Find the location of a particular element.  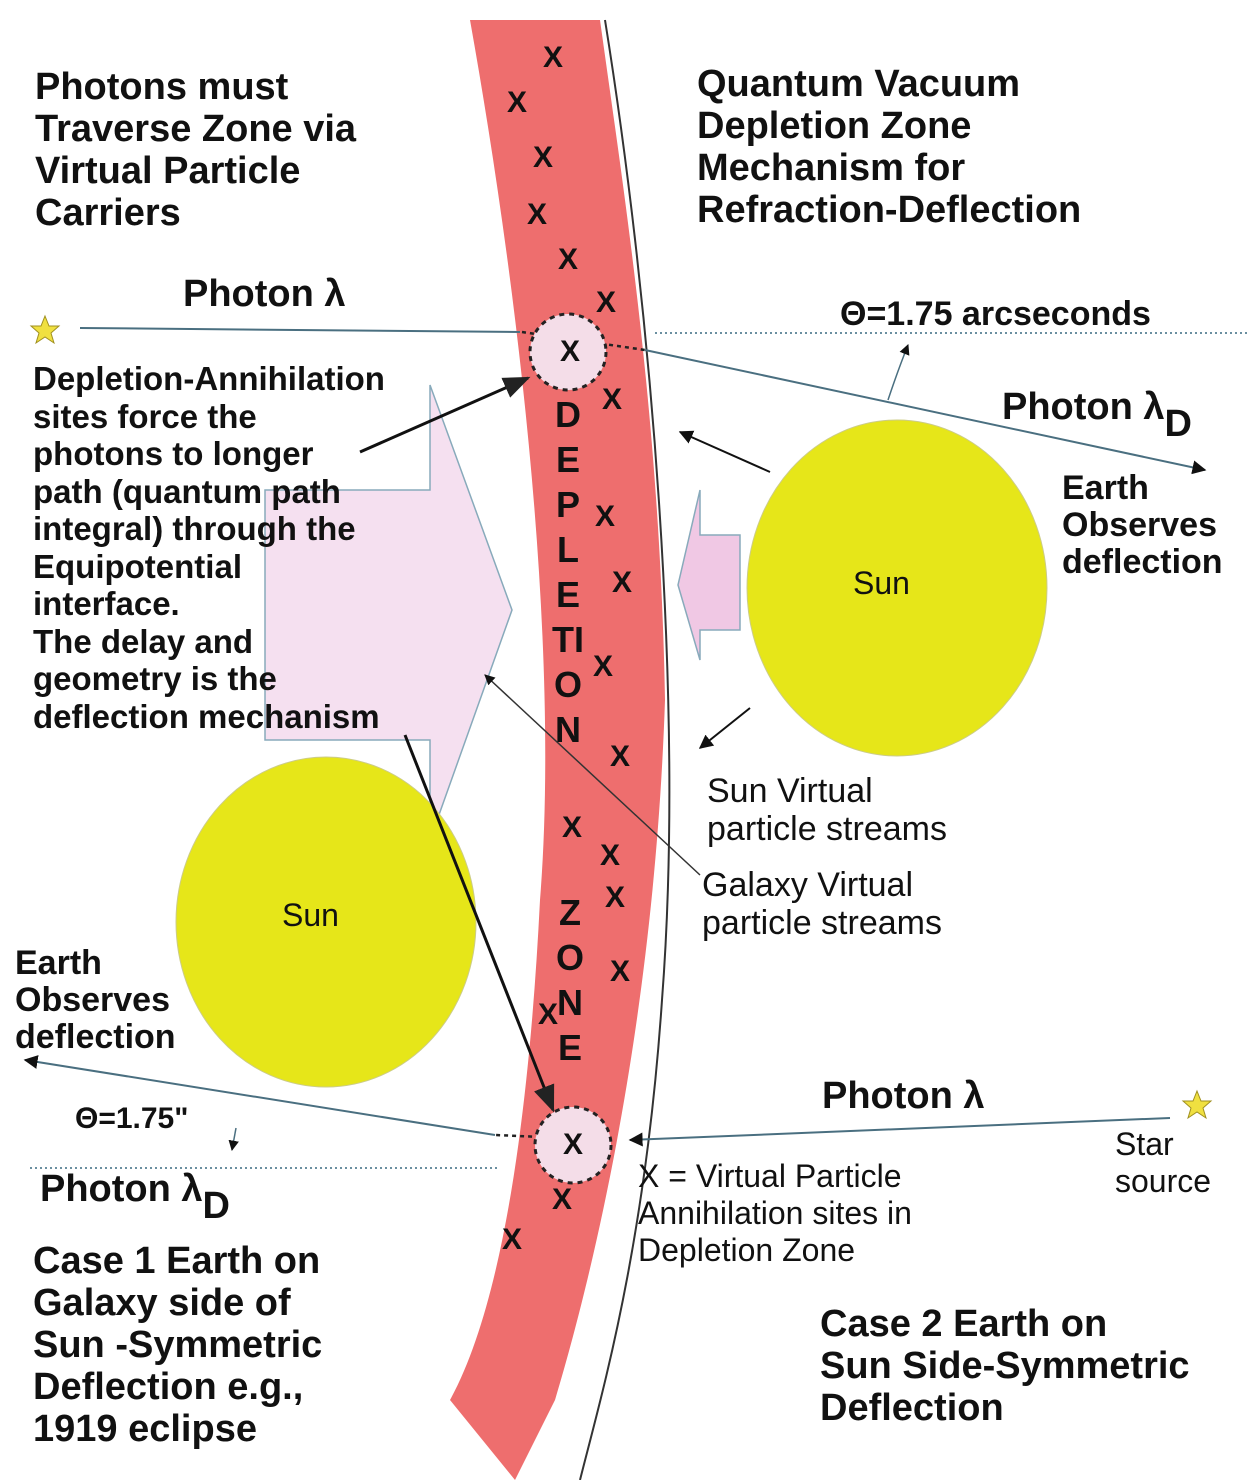

text-line: Galaxy side of is located at coordinates (162, 1303).